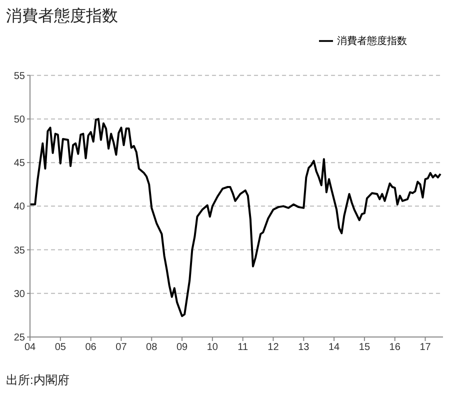 Image resolution: width=457 pixels, height=393 pixels. Describe the element at coordinates (364, 348) in the screenshot. I see `x-tick-label: 15` at that location.